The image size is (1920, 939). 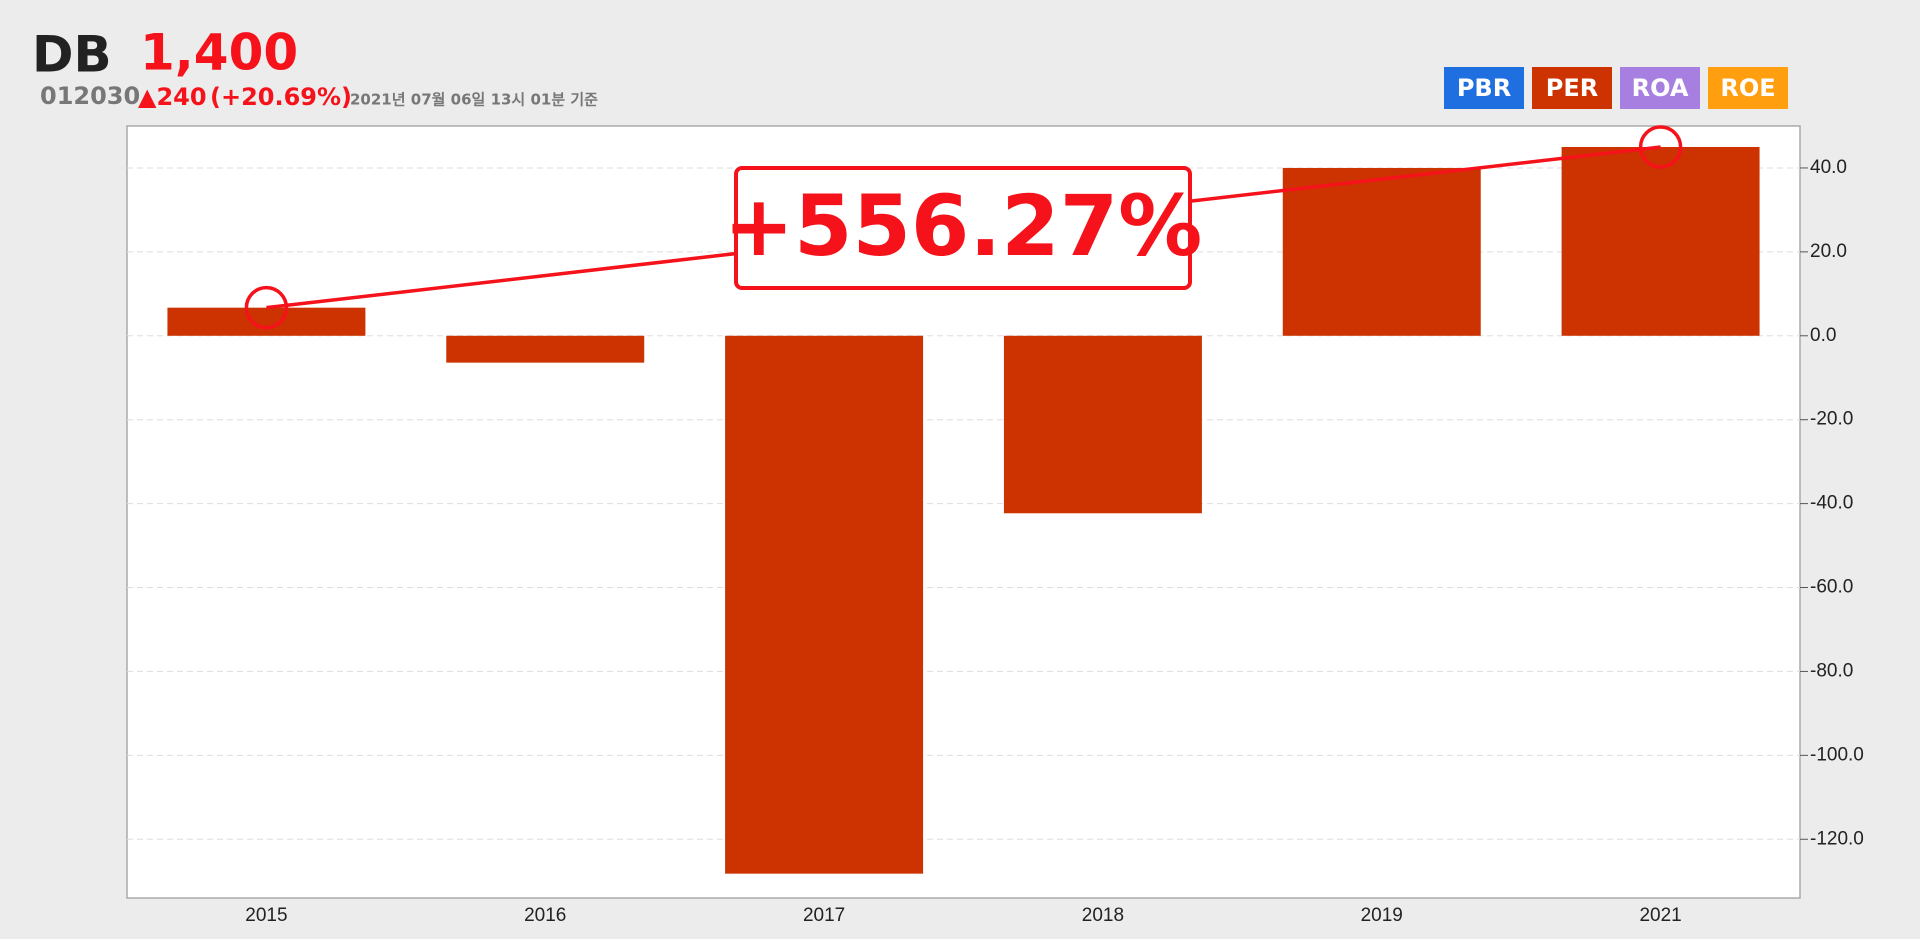 I want to click on annotation-text: +556.27%, so click(x=963, y=226).